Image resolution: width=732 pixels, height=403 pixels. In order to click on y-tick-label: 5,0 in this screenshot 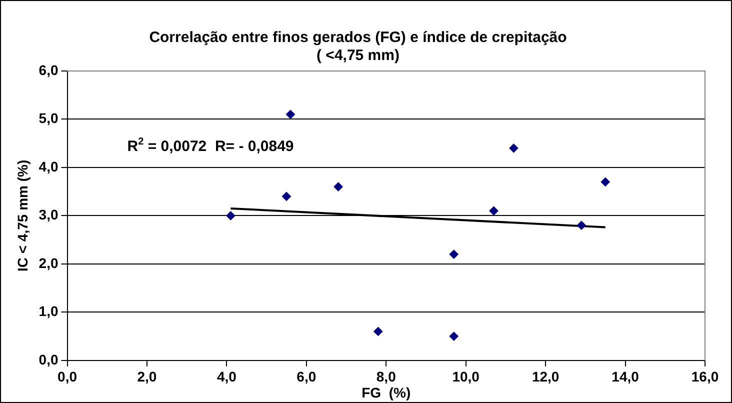, I will do `click(48, 118)`.